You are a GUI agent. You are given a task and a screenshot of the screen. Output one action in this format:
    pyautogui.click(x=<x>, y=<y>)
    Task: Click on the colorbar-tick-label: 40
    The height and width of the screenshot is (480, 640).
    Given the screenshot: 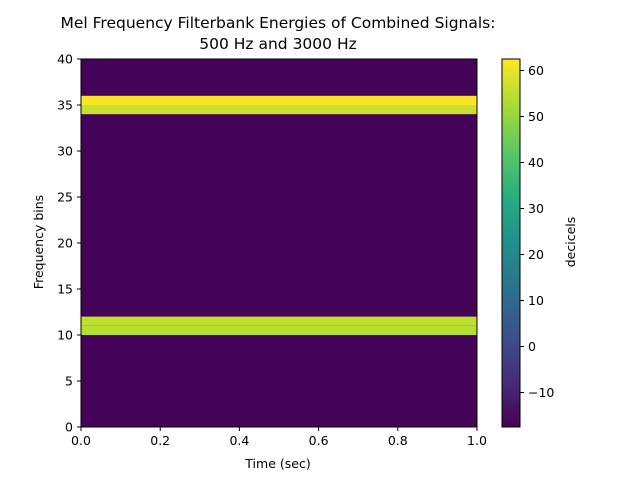 What is the action you would take?
    pyautogui.click(x=536, y=162)
    